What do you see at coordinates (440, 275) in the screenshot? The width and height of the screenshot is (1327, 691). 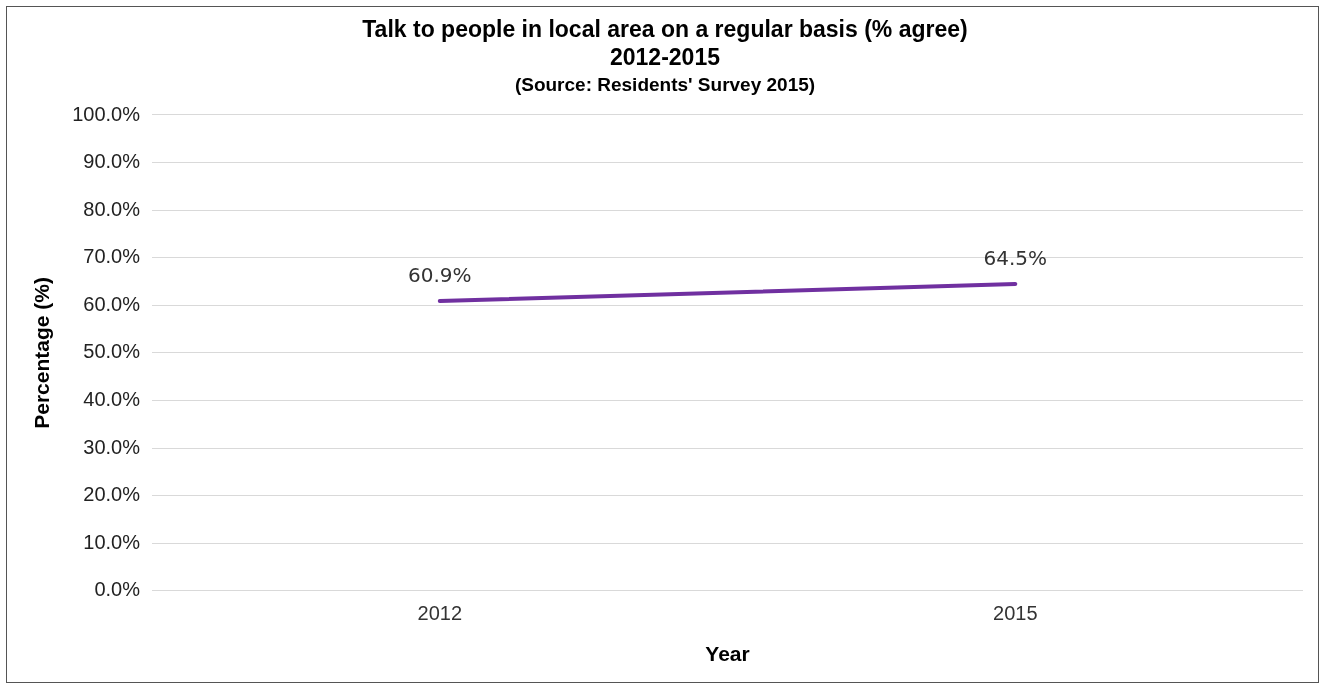 I see `data-label: 60.9%` at bounding box center [440, 275].